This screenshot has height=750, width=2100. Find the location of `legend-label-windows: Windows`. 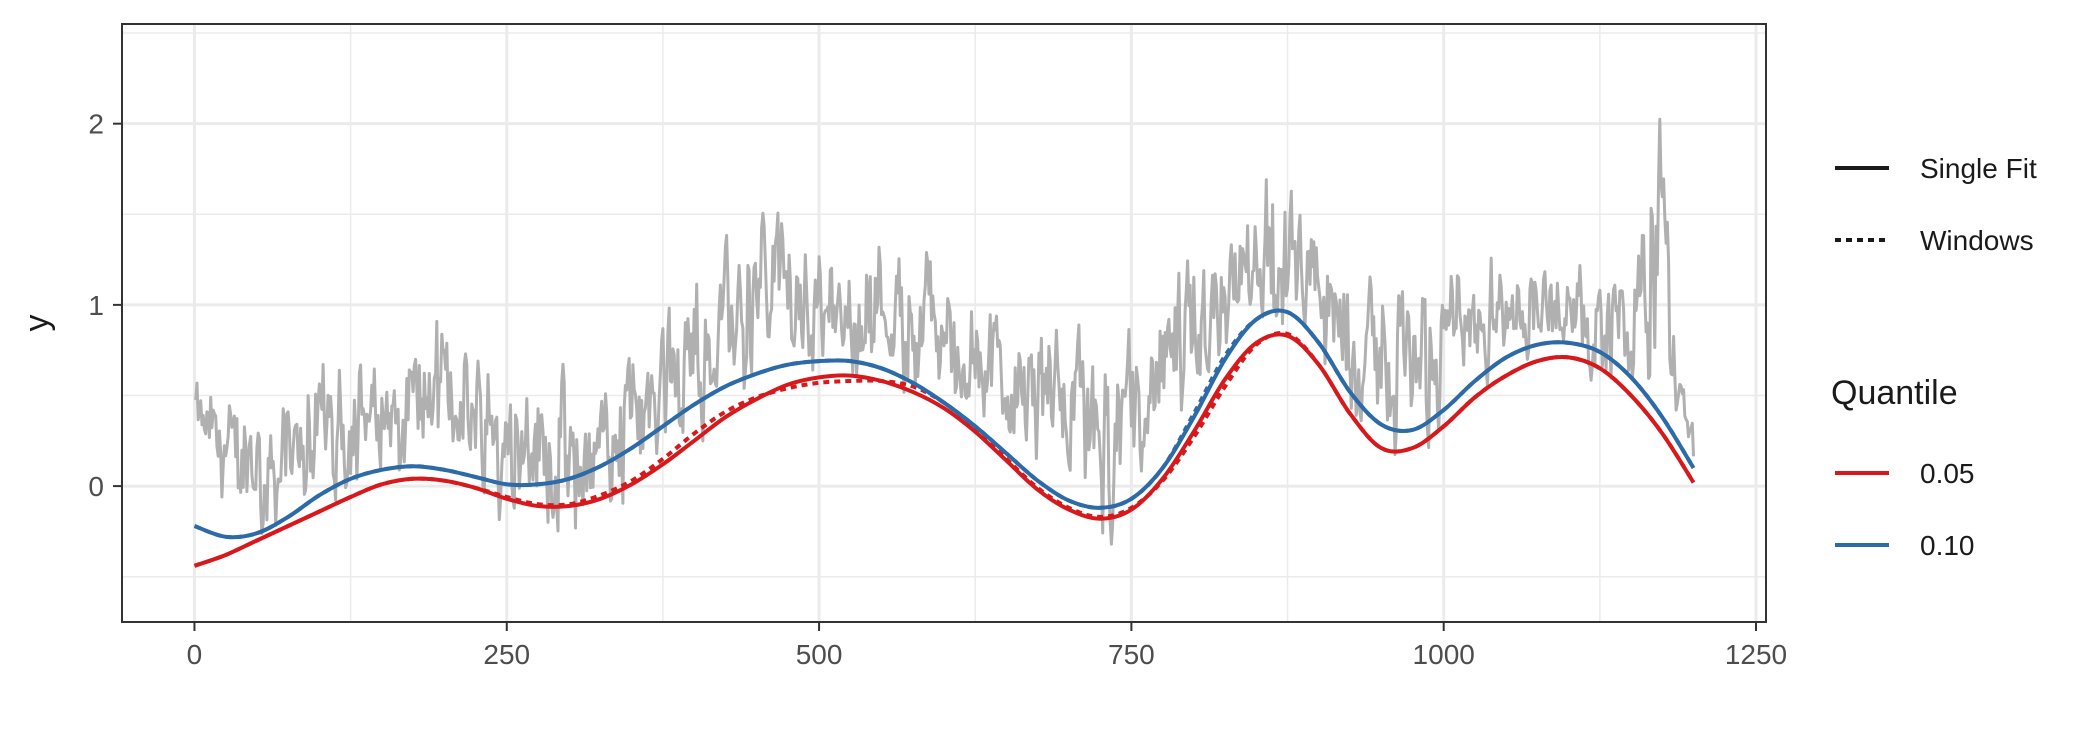

legend-label-windows: Windows is located at coordinates (1977, 240).